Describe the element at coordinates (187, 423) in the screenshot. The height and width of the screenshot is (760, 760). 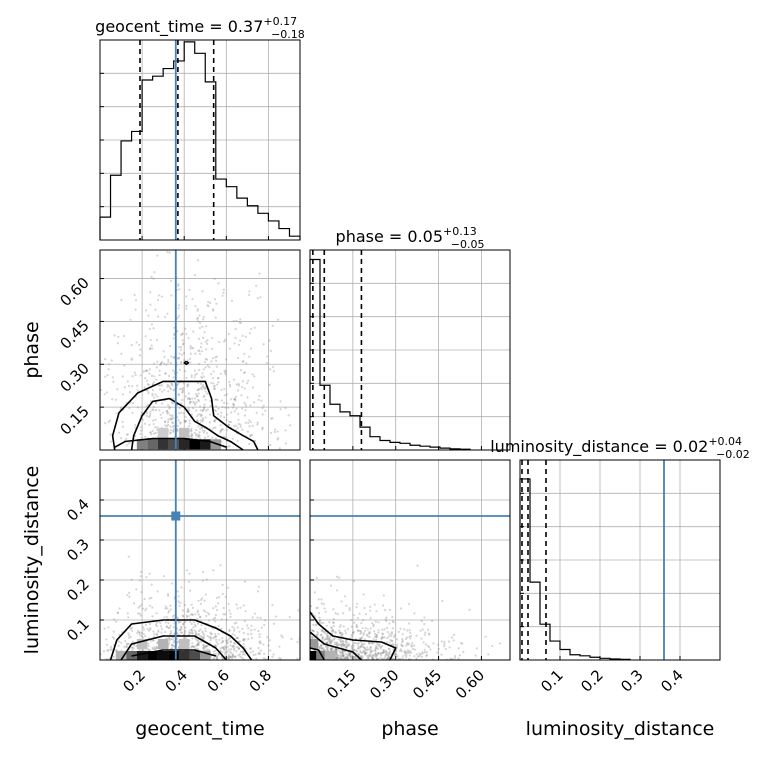
I see `contour-line` at that location.